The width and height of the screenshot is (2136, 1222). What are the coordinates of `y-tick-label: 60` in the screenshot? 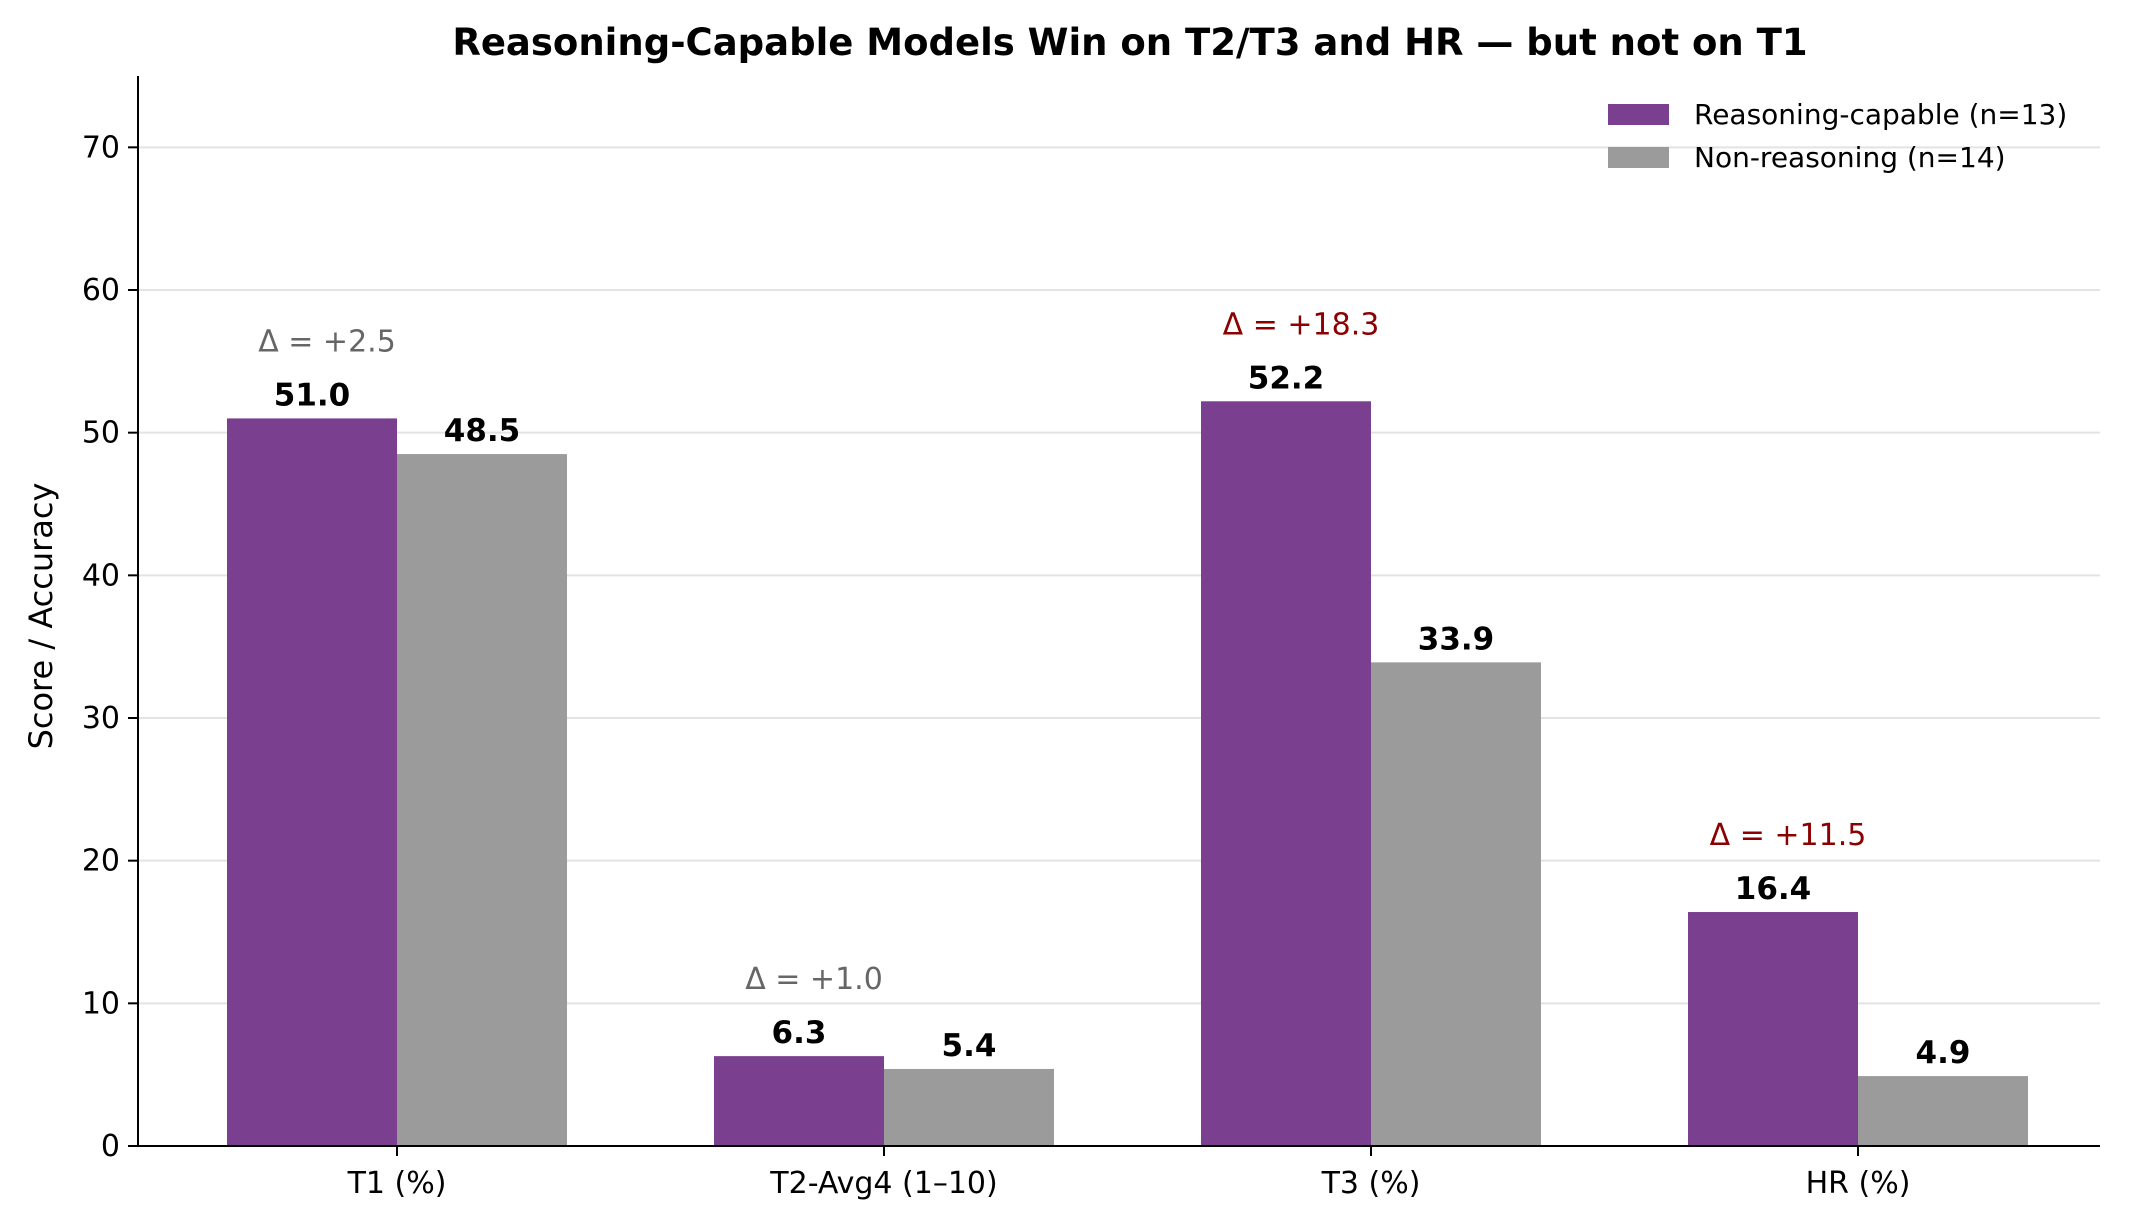 It's located at (101, 290).